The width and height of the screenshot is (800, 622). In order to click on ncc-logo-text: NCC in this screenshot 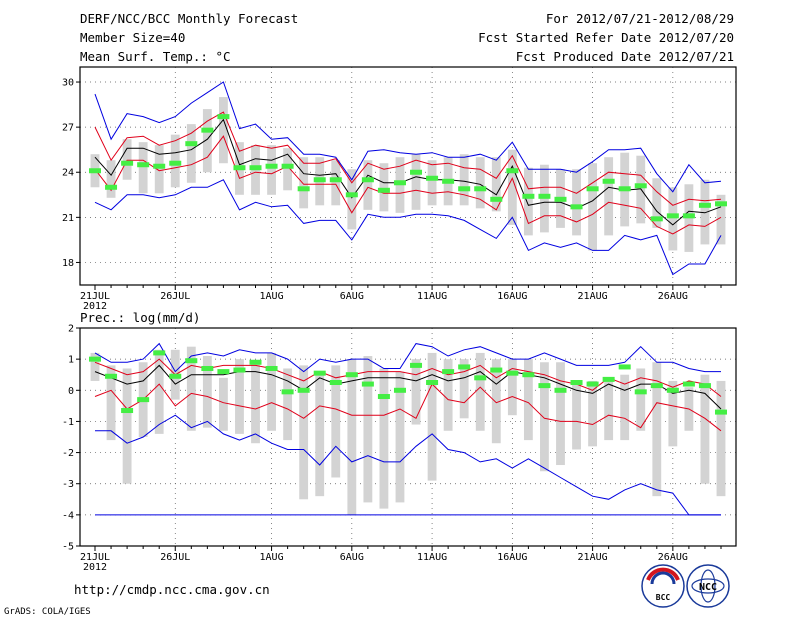, I will do `click(708, 587)`.